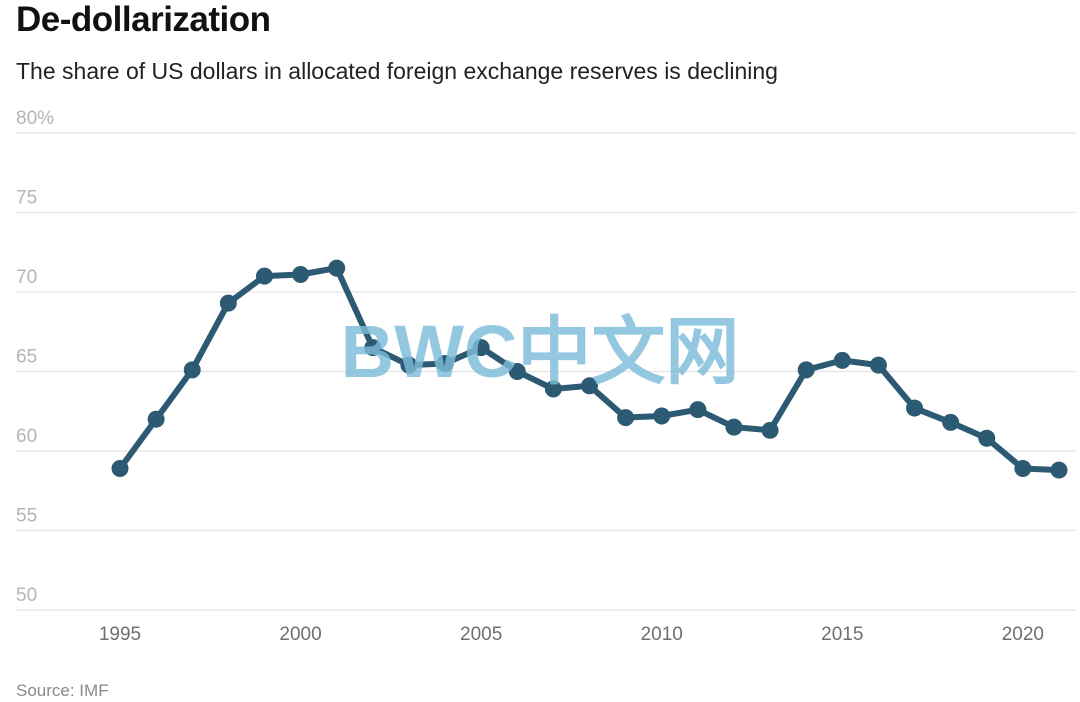 Image resolution: width=1080 pixels, height=702 pixels. Describe the element at coordinates (143, 19) in the screenshot. I see `chart-title: De-dollarization` at that location.